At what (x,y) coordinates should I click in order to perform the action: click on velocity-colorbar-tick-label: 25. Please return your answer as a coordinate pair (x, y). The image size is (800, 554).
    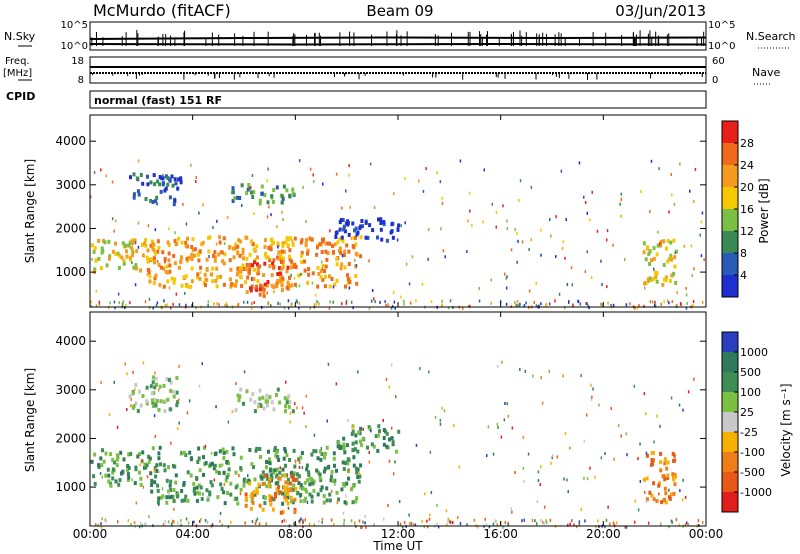
    Looking at the image, I should click on (747, 412).